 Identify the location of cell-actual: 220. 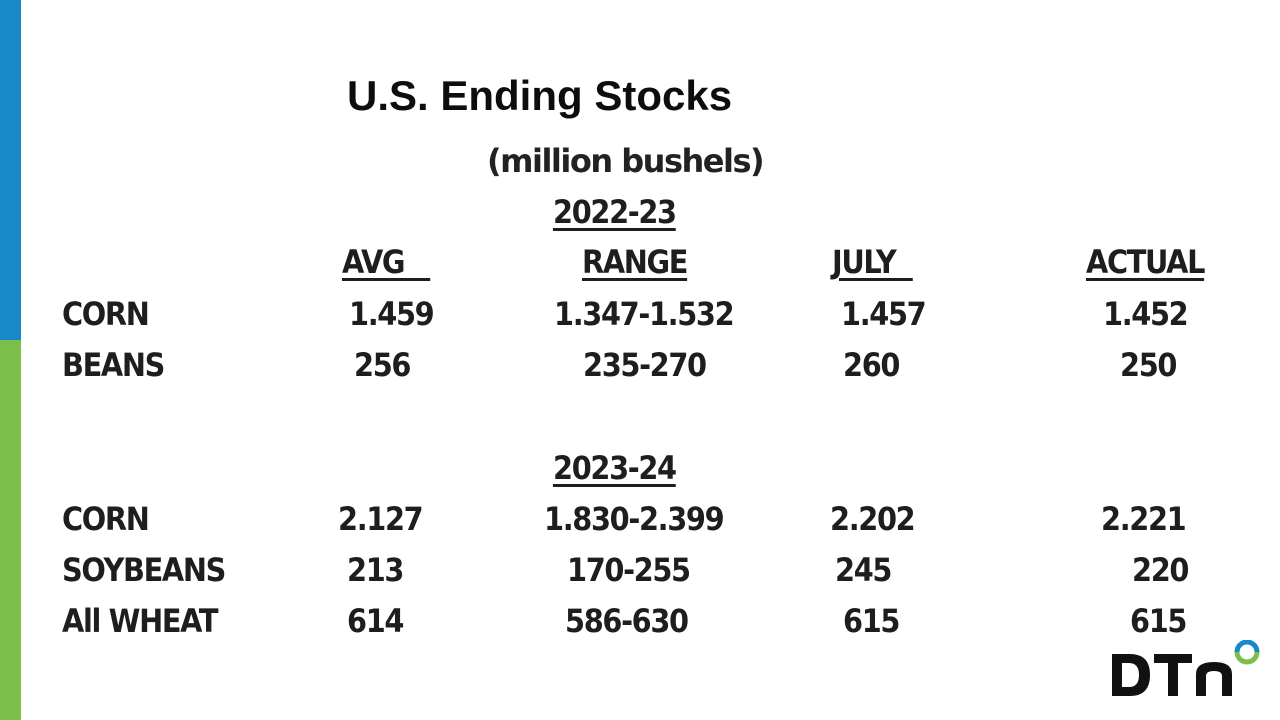
(1160, 570).